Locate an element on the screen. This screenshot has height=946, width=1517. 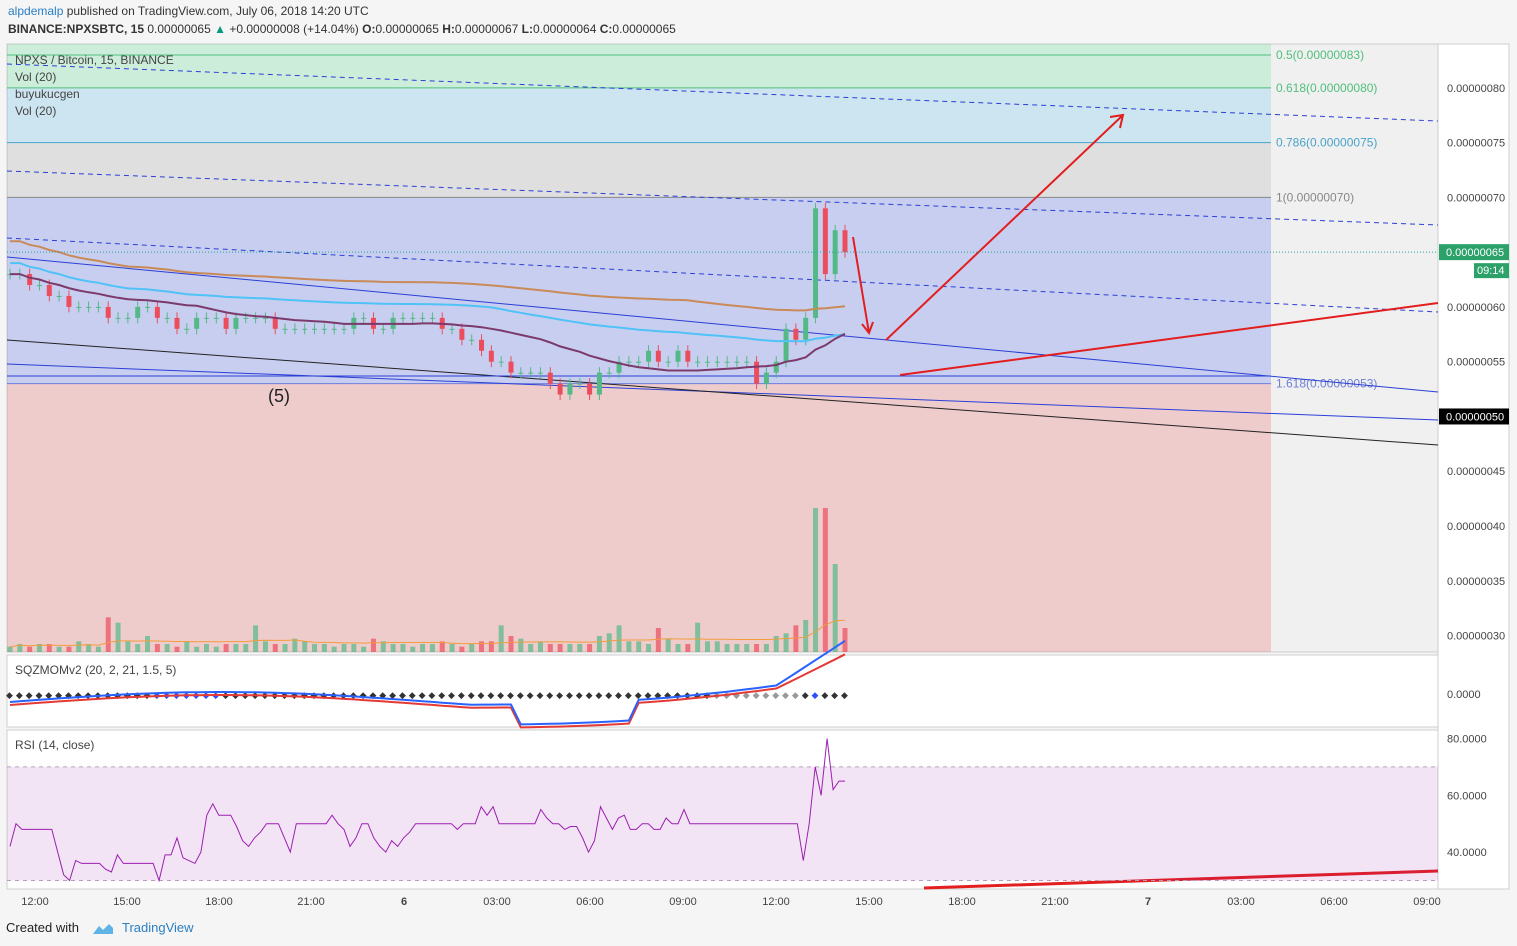
footer-brand: TradingView is located at coordinates (158, 927).